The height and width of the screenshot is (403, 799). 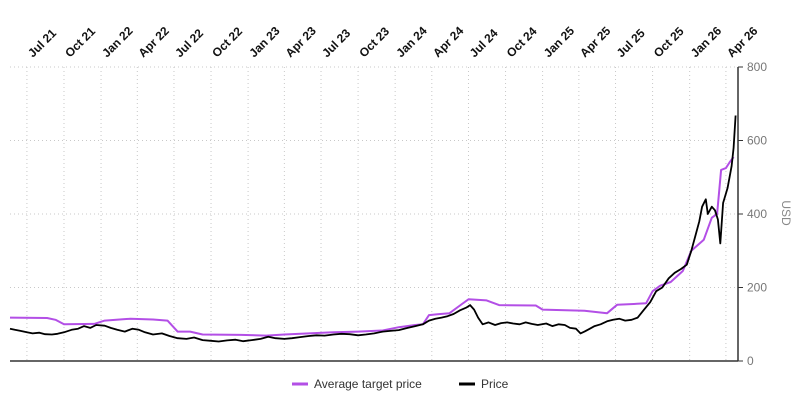 I want to click on x-tick-label: Apr 23, so click(x=301, y=42).